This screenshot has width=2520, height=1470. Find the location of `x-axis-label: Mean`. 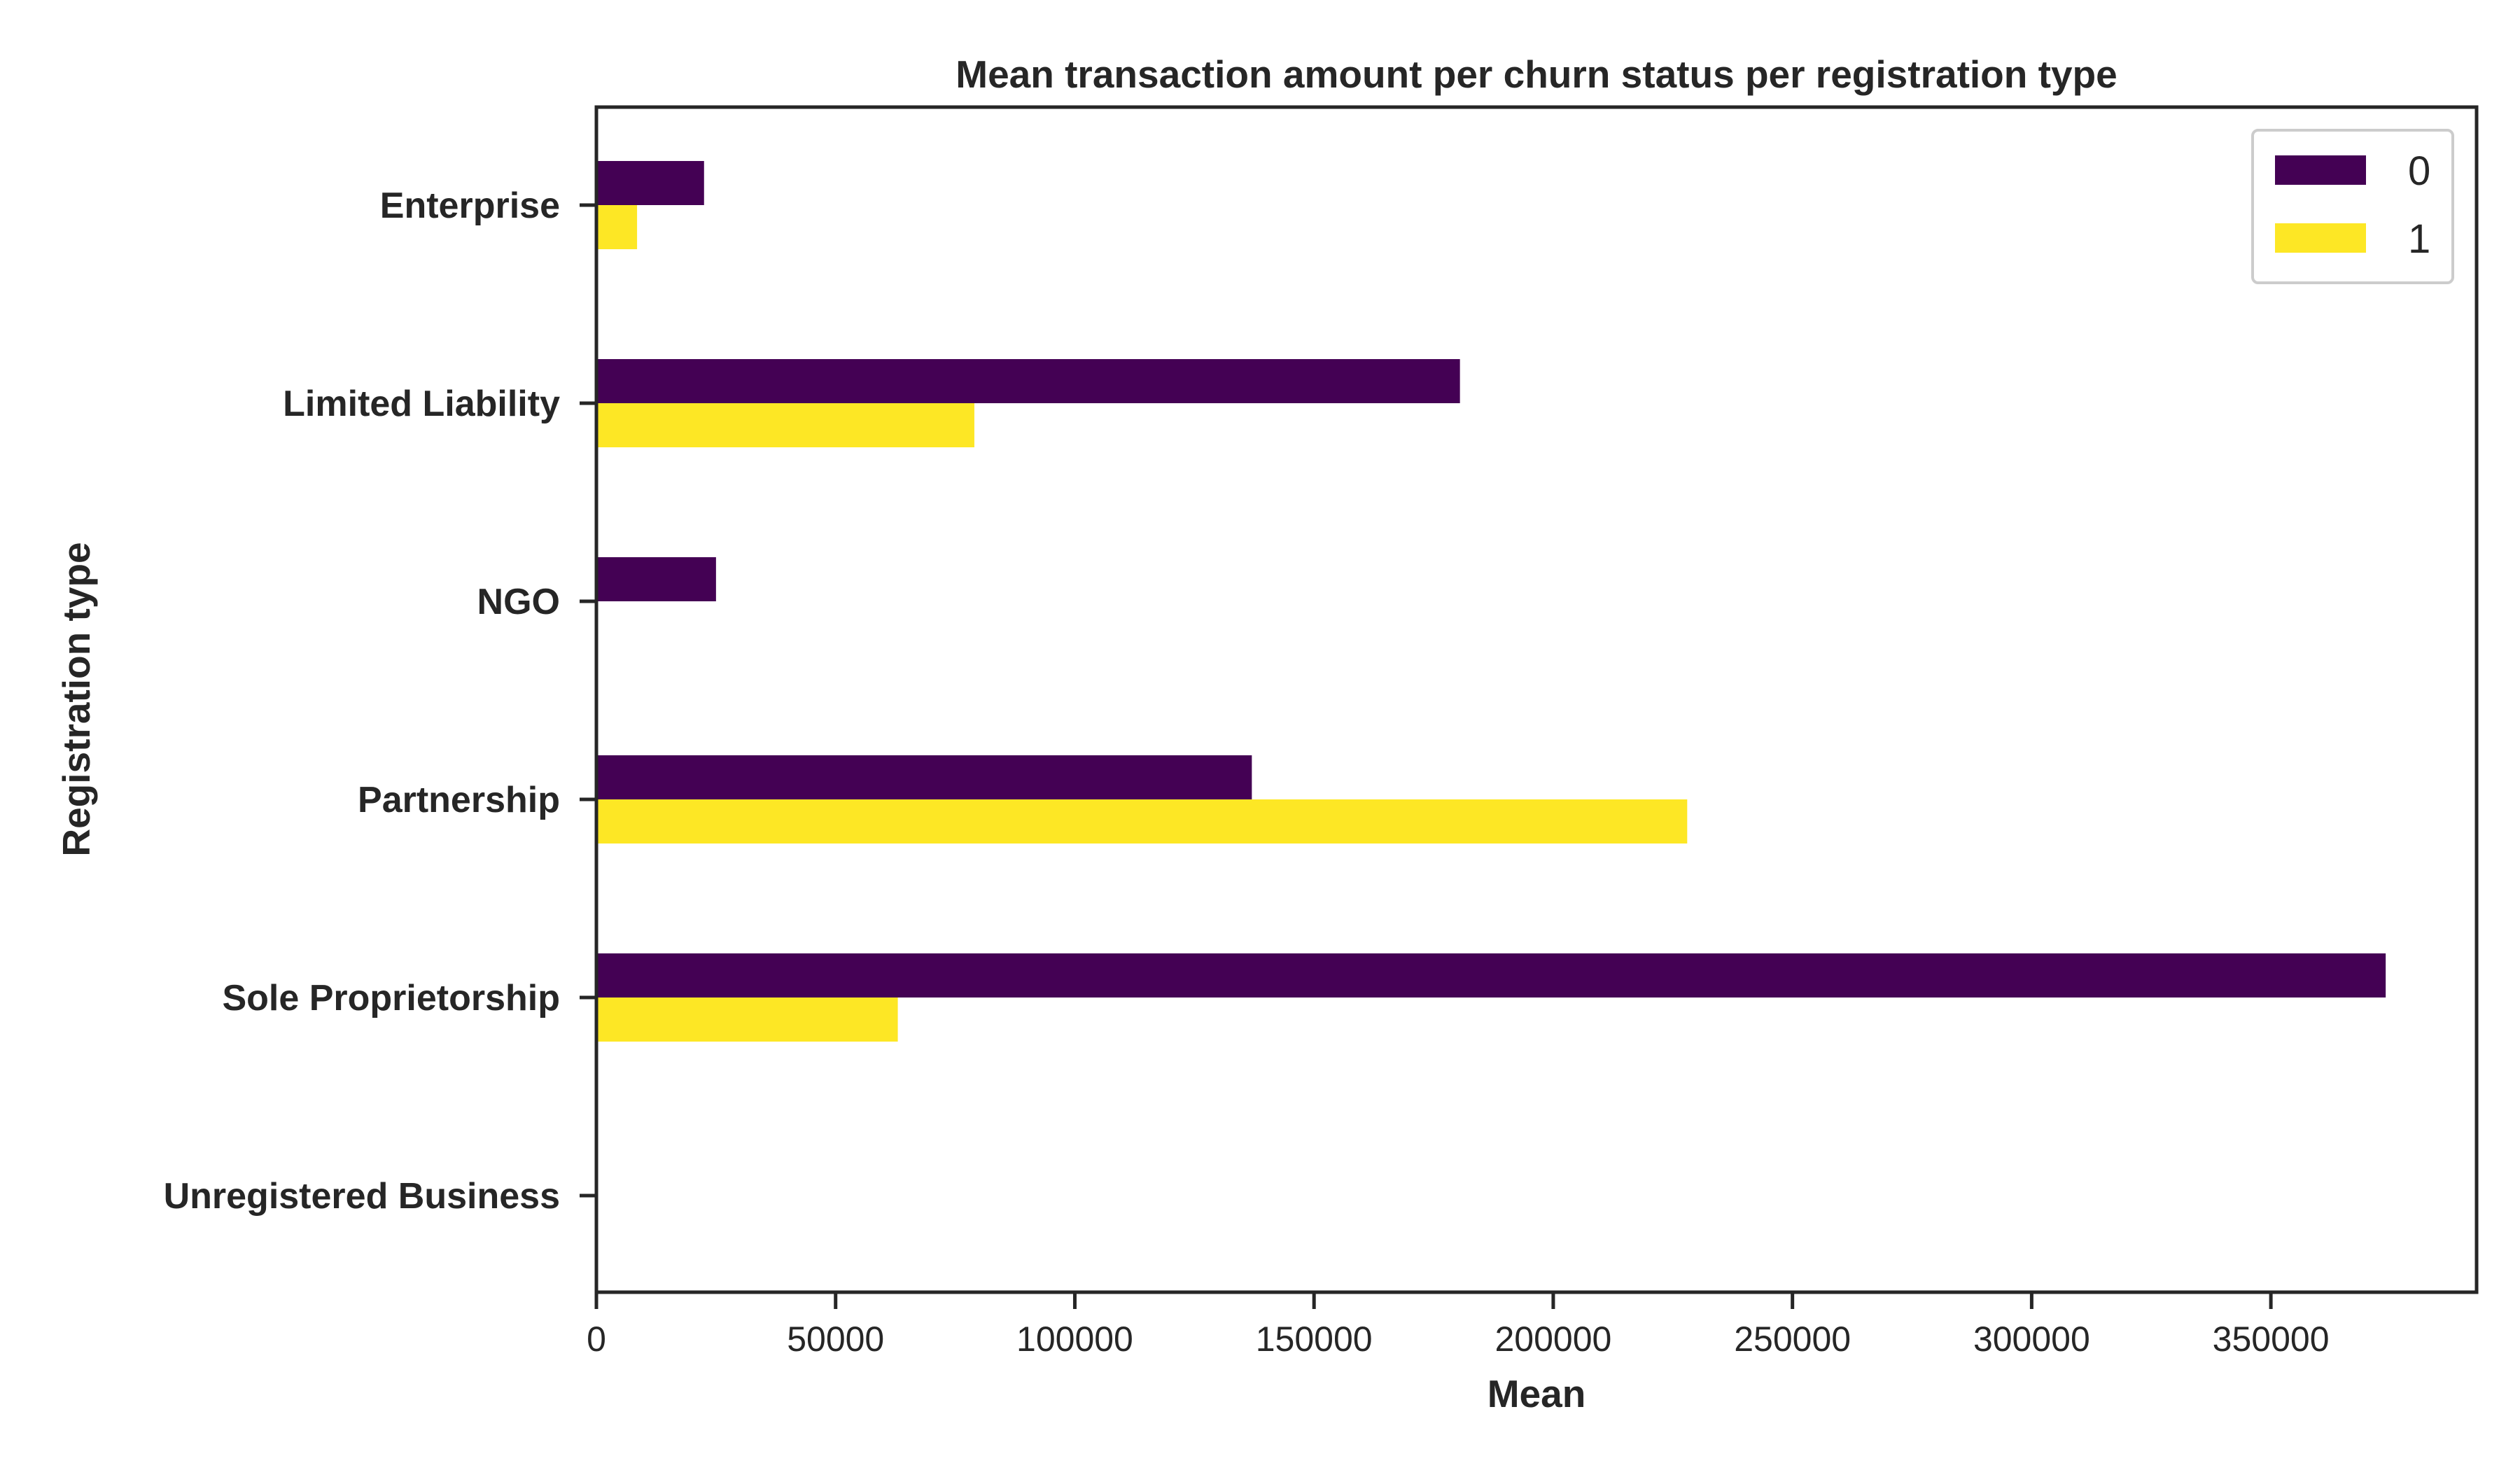

x-axis-label: Mean is located at coordinates (1537, 1393).